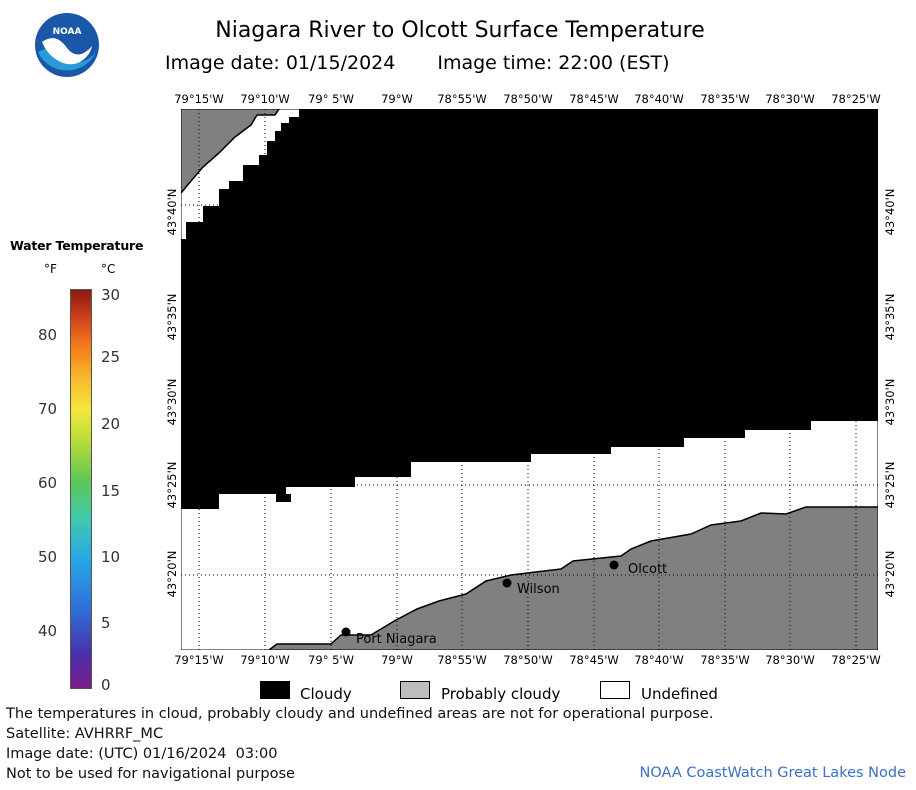  I want to click on footer-navigational: Not to be used for navigational purpose, so click(150, 774).